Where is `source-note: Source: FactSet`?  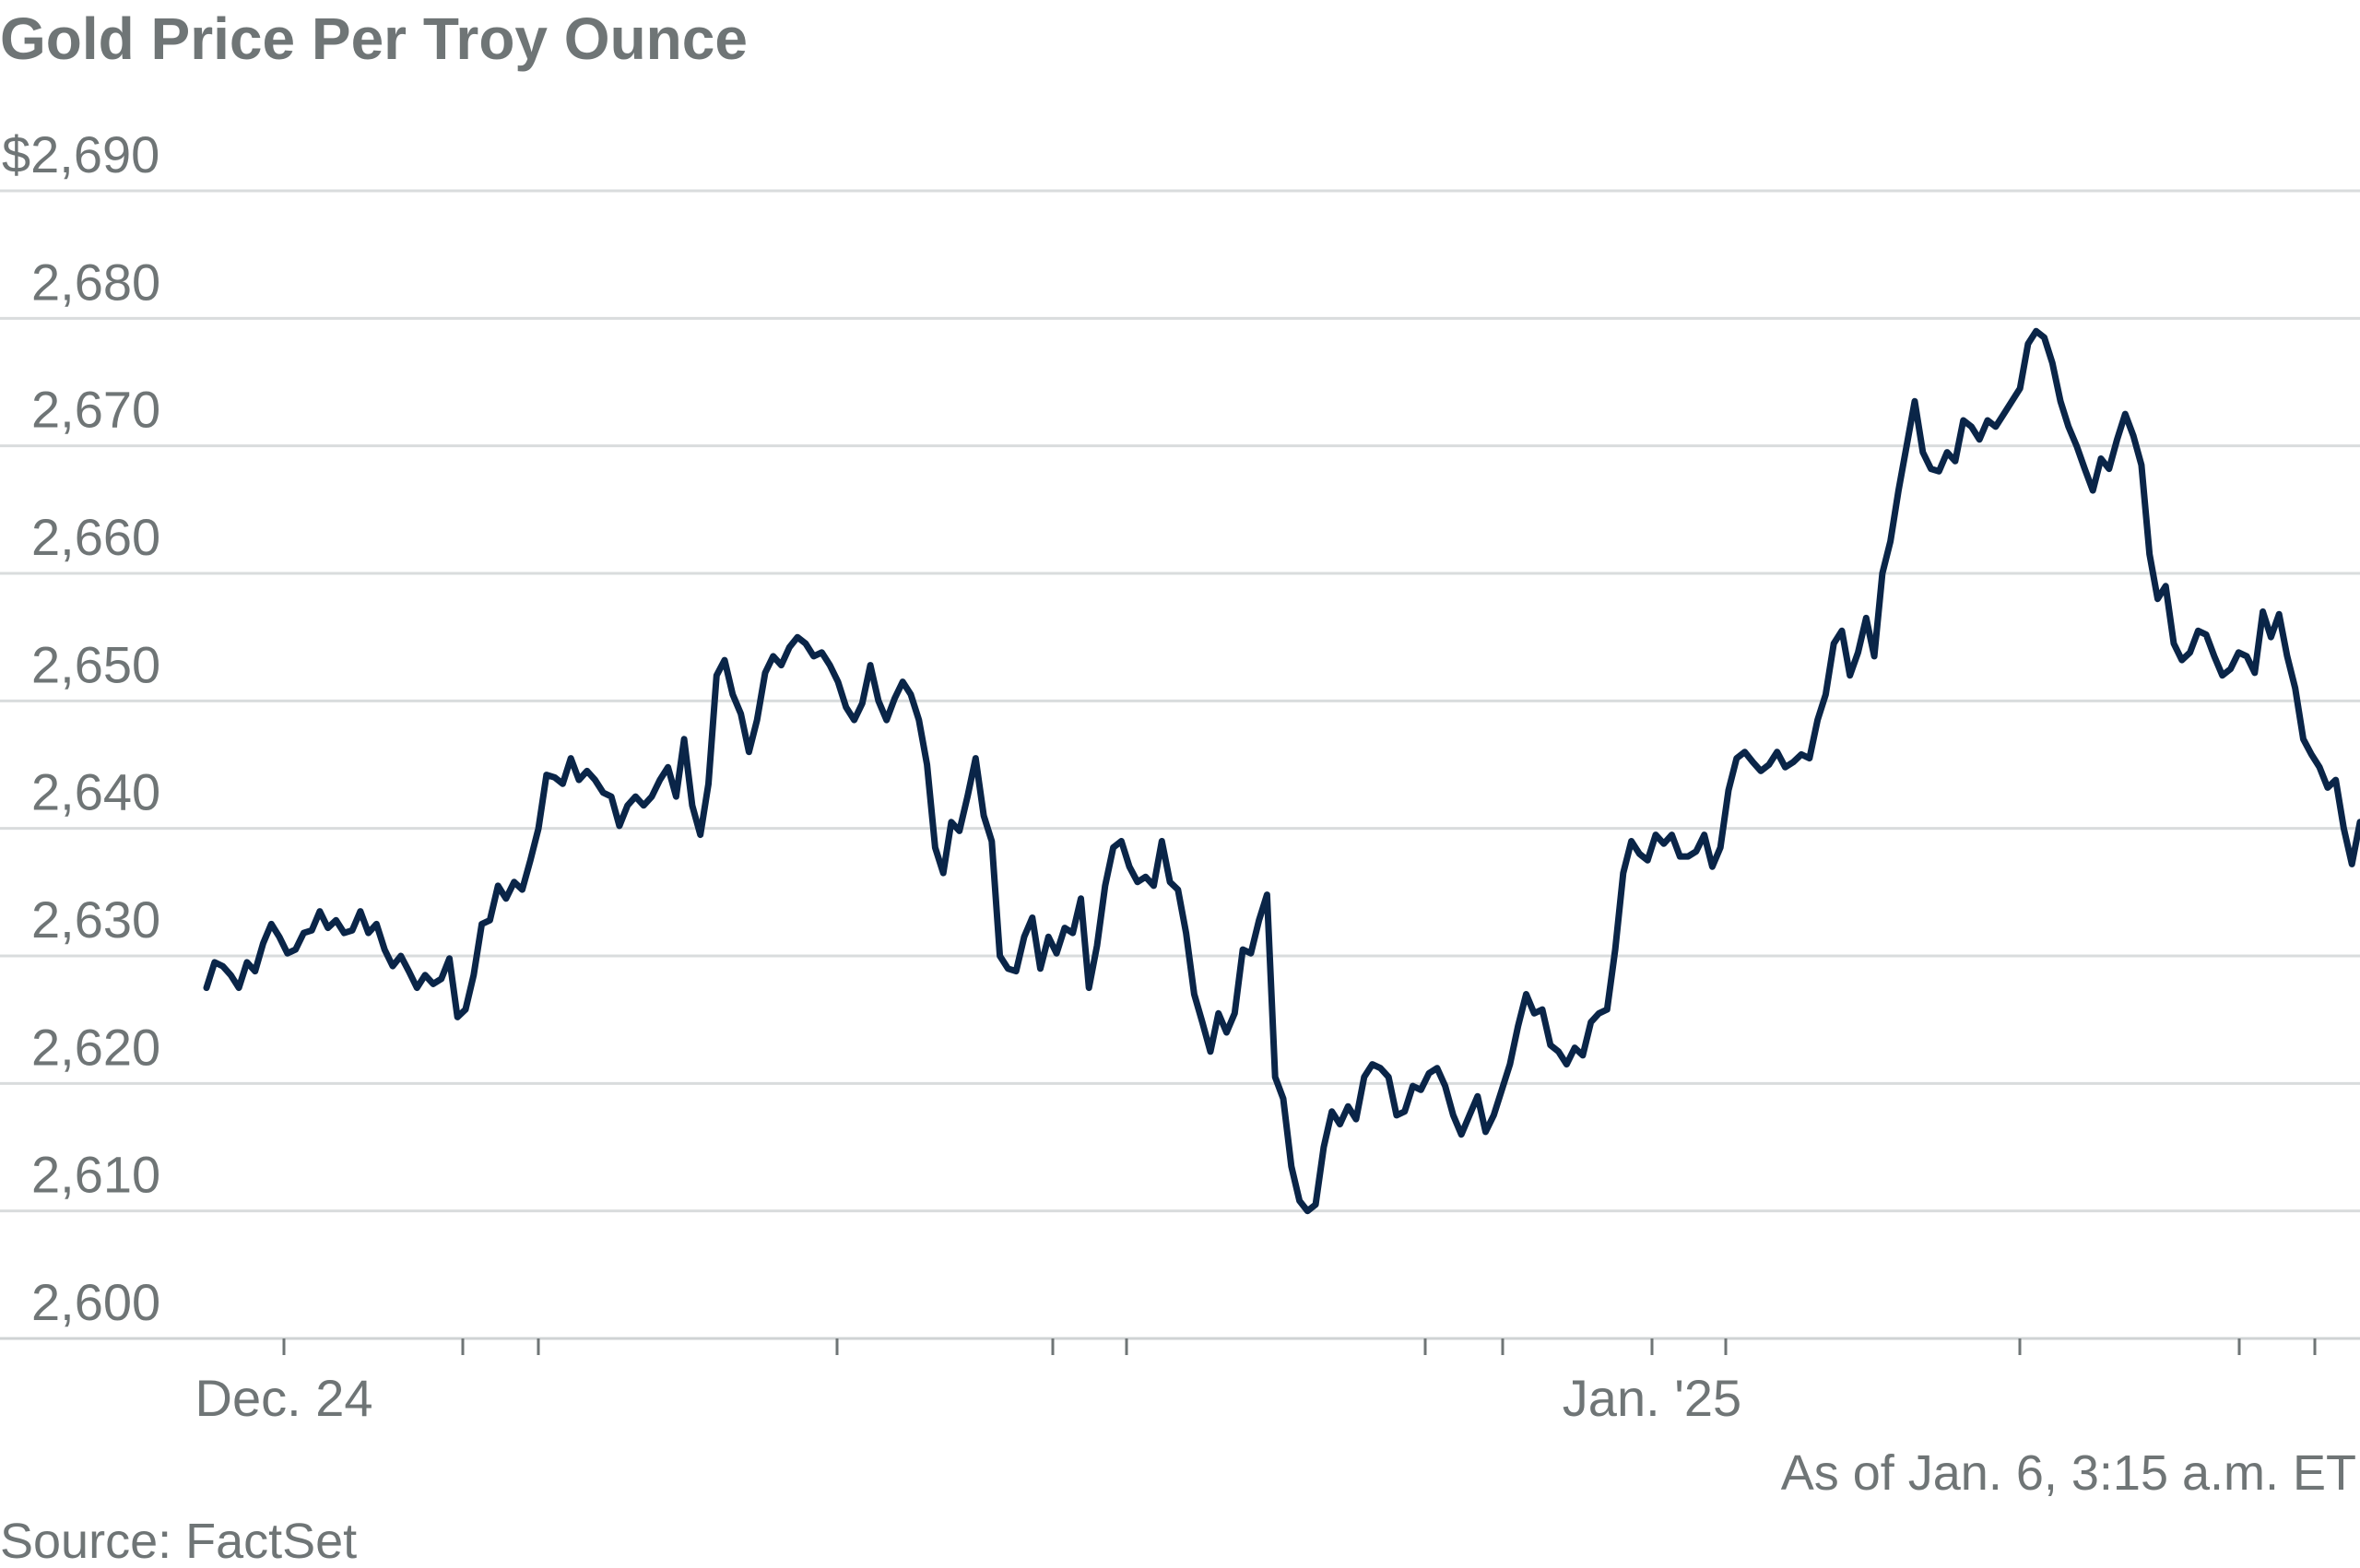 source-note: Source: FactSet is located at coordinates (178, 1541).